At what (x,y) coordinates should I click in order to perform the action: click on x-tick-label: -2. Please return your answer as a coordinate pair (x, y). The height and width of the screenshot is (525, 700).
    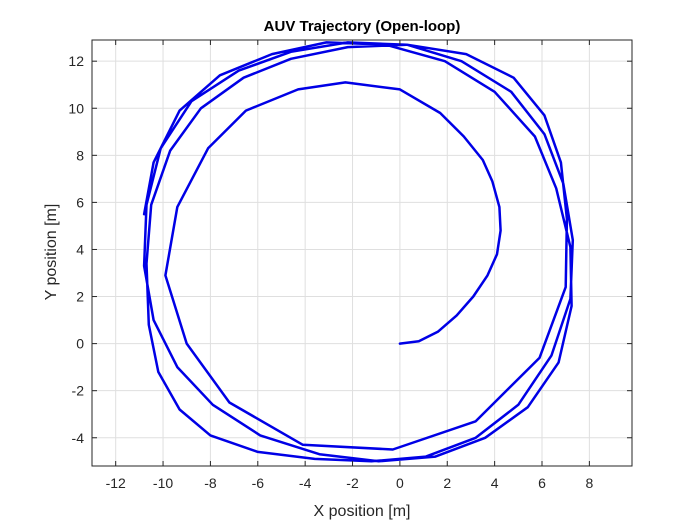
    Looking at the image, I should click on (352, 483).